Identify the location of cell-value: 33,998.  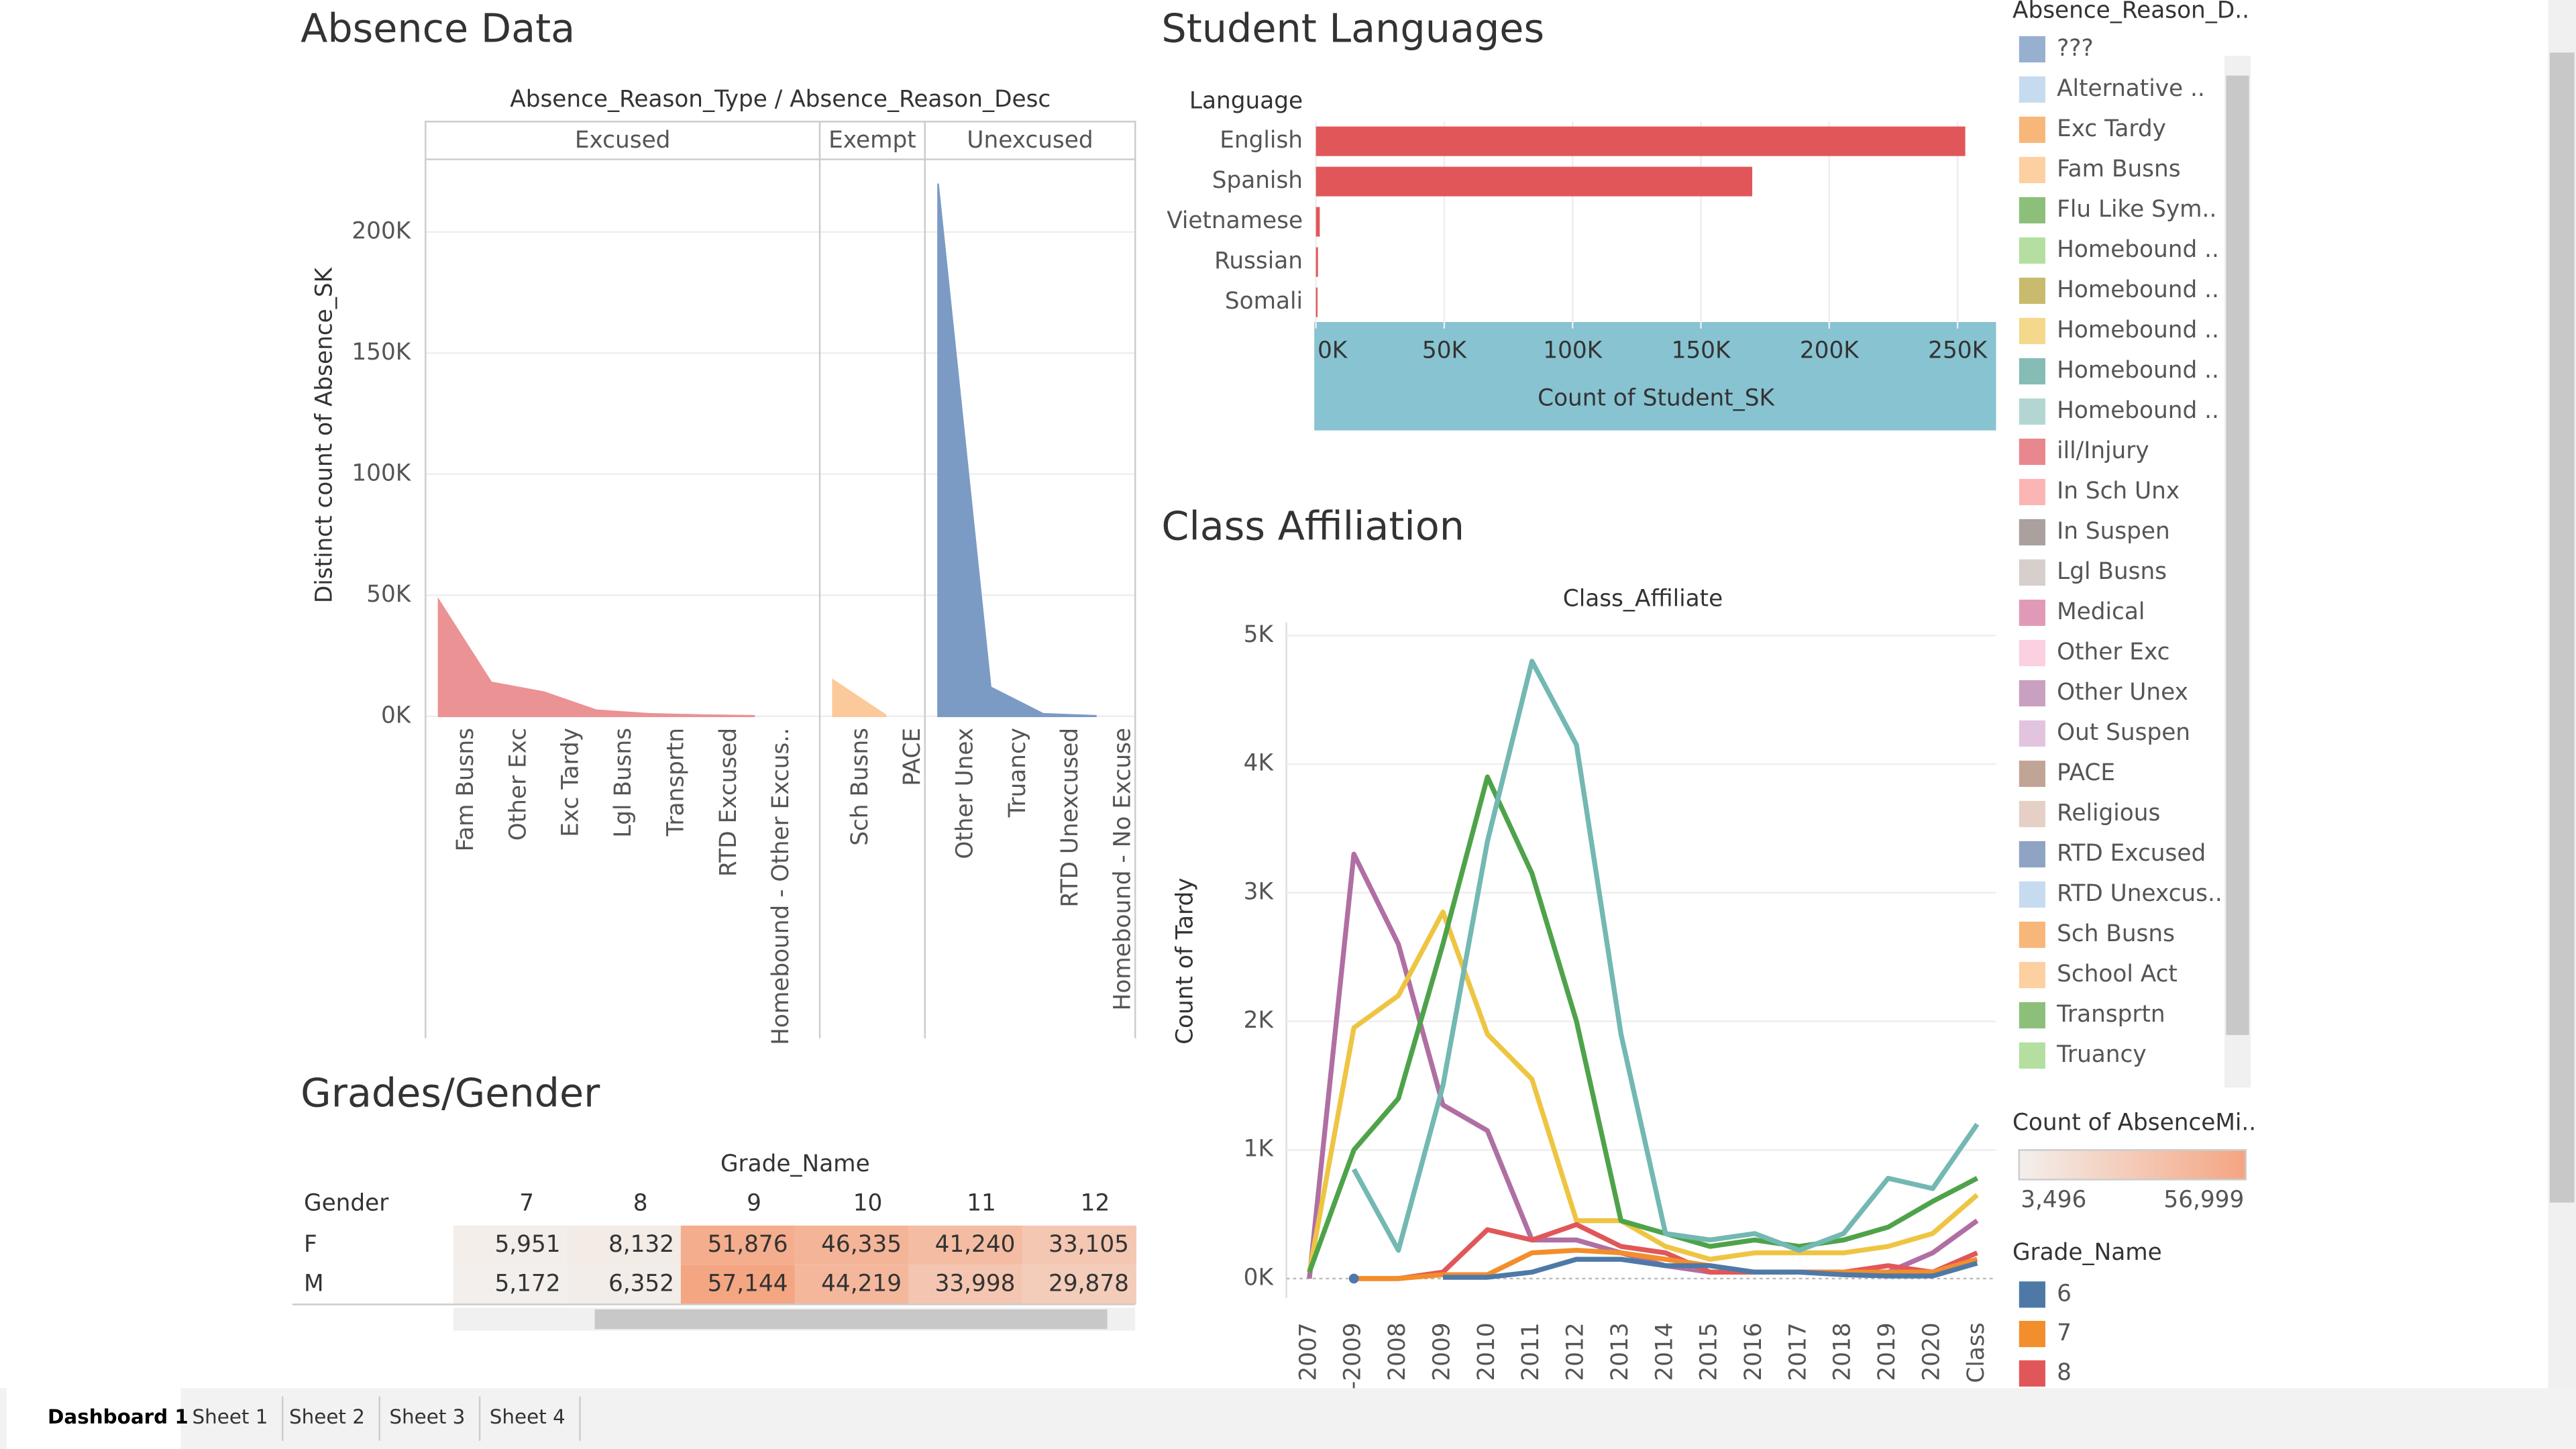
(975, 1284).